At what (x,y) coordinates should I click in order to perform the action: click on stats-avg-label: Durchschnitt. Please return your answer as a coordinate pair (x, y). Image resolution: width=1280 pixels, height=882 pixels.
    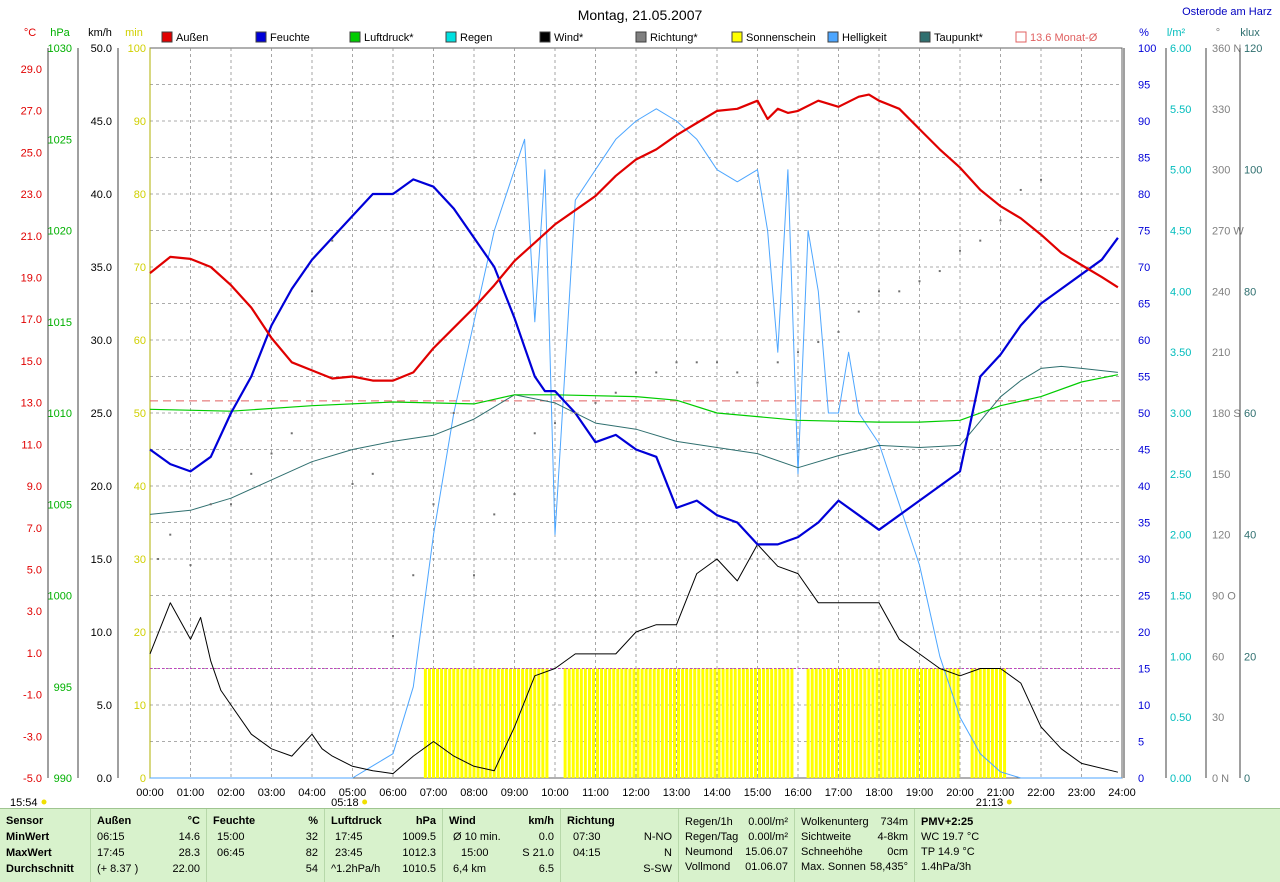
    Looking at the image, I should click on (40, 869).